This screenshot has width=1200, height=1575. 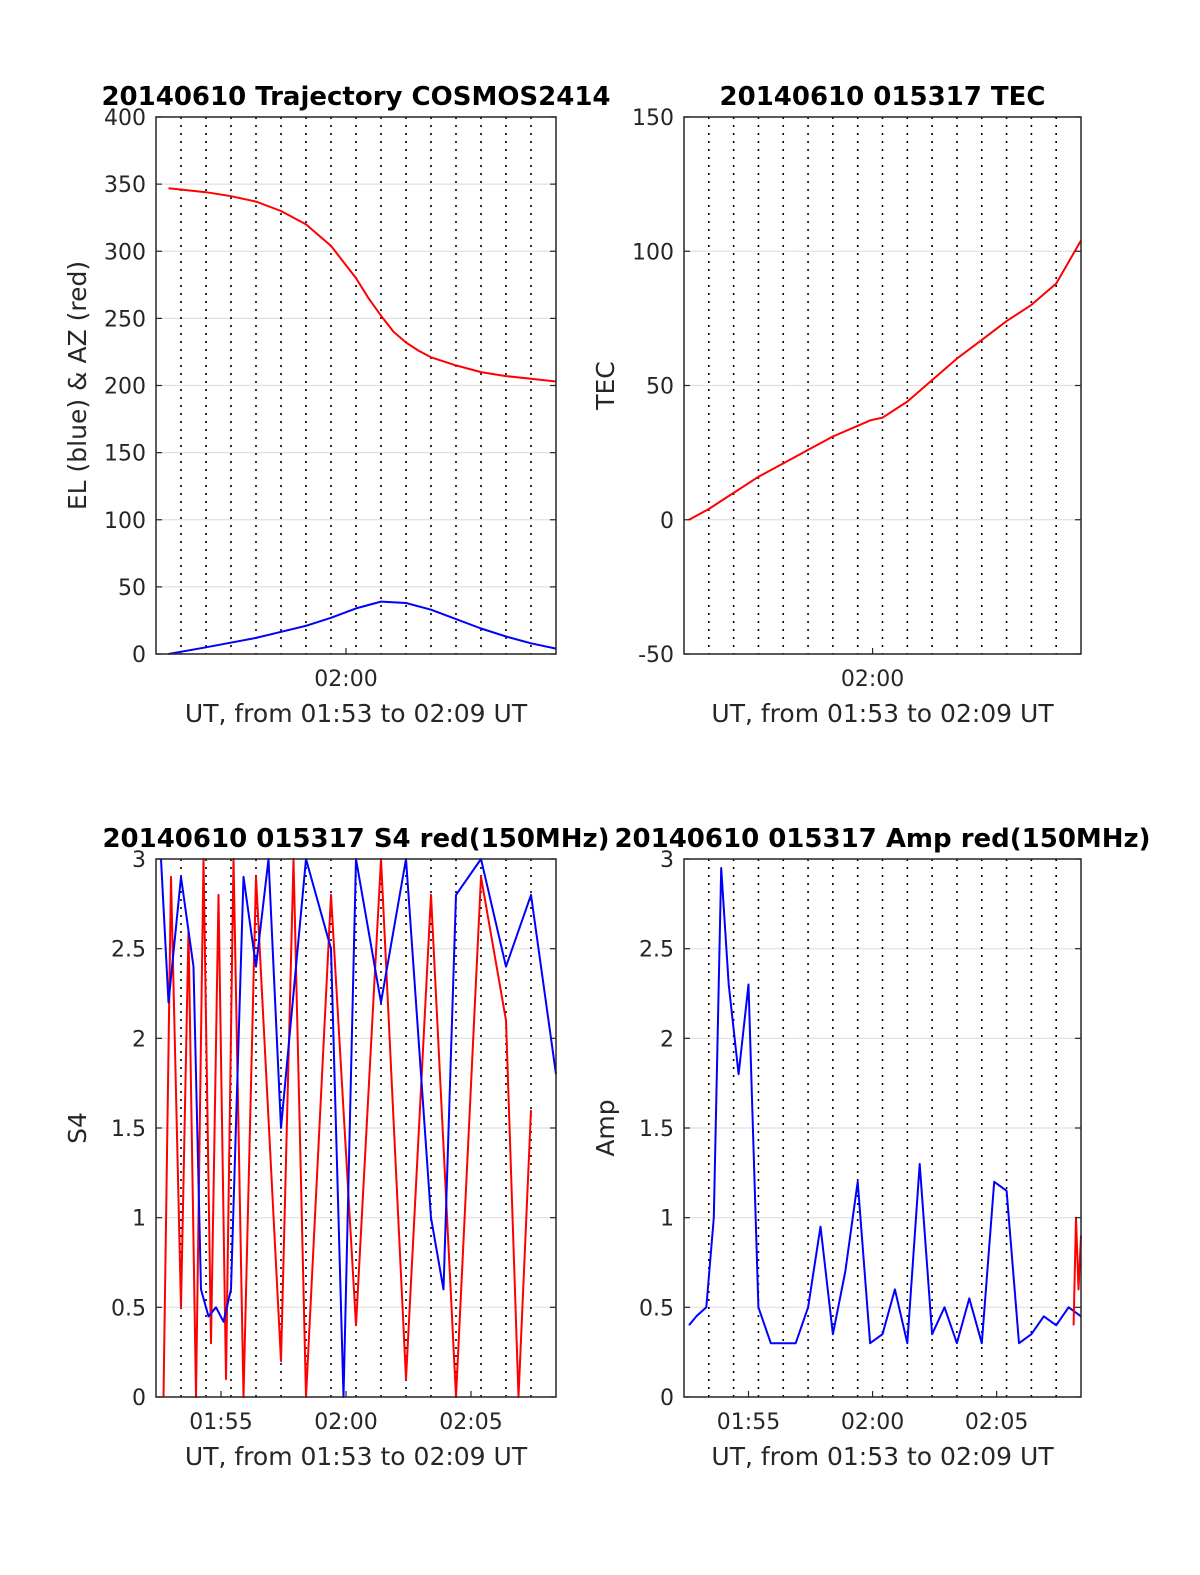 What do you see at coordinates (362, 285) in the screenshot?
I see `series-line-az` at bounding box center [362, 285].